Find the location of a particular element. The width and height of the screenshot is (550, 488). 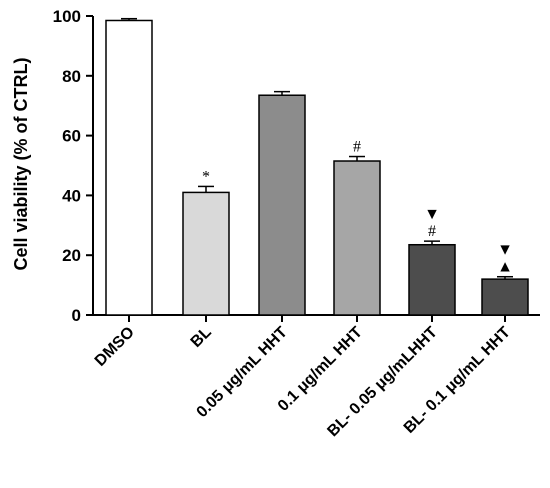

y-tick-label: 60 is located at coordinates (71, 136).